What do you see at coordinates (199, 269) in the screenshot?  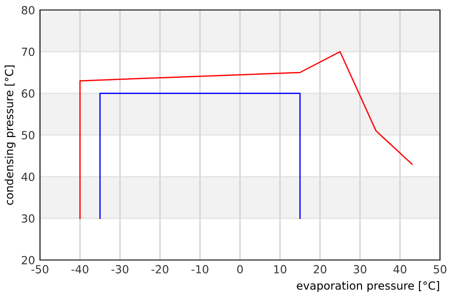 I see `x-tick-label: -10` at bounding box center [199, 269].